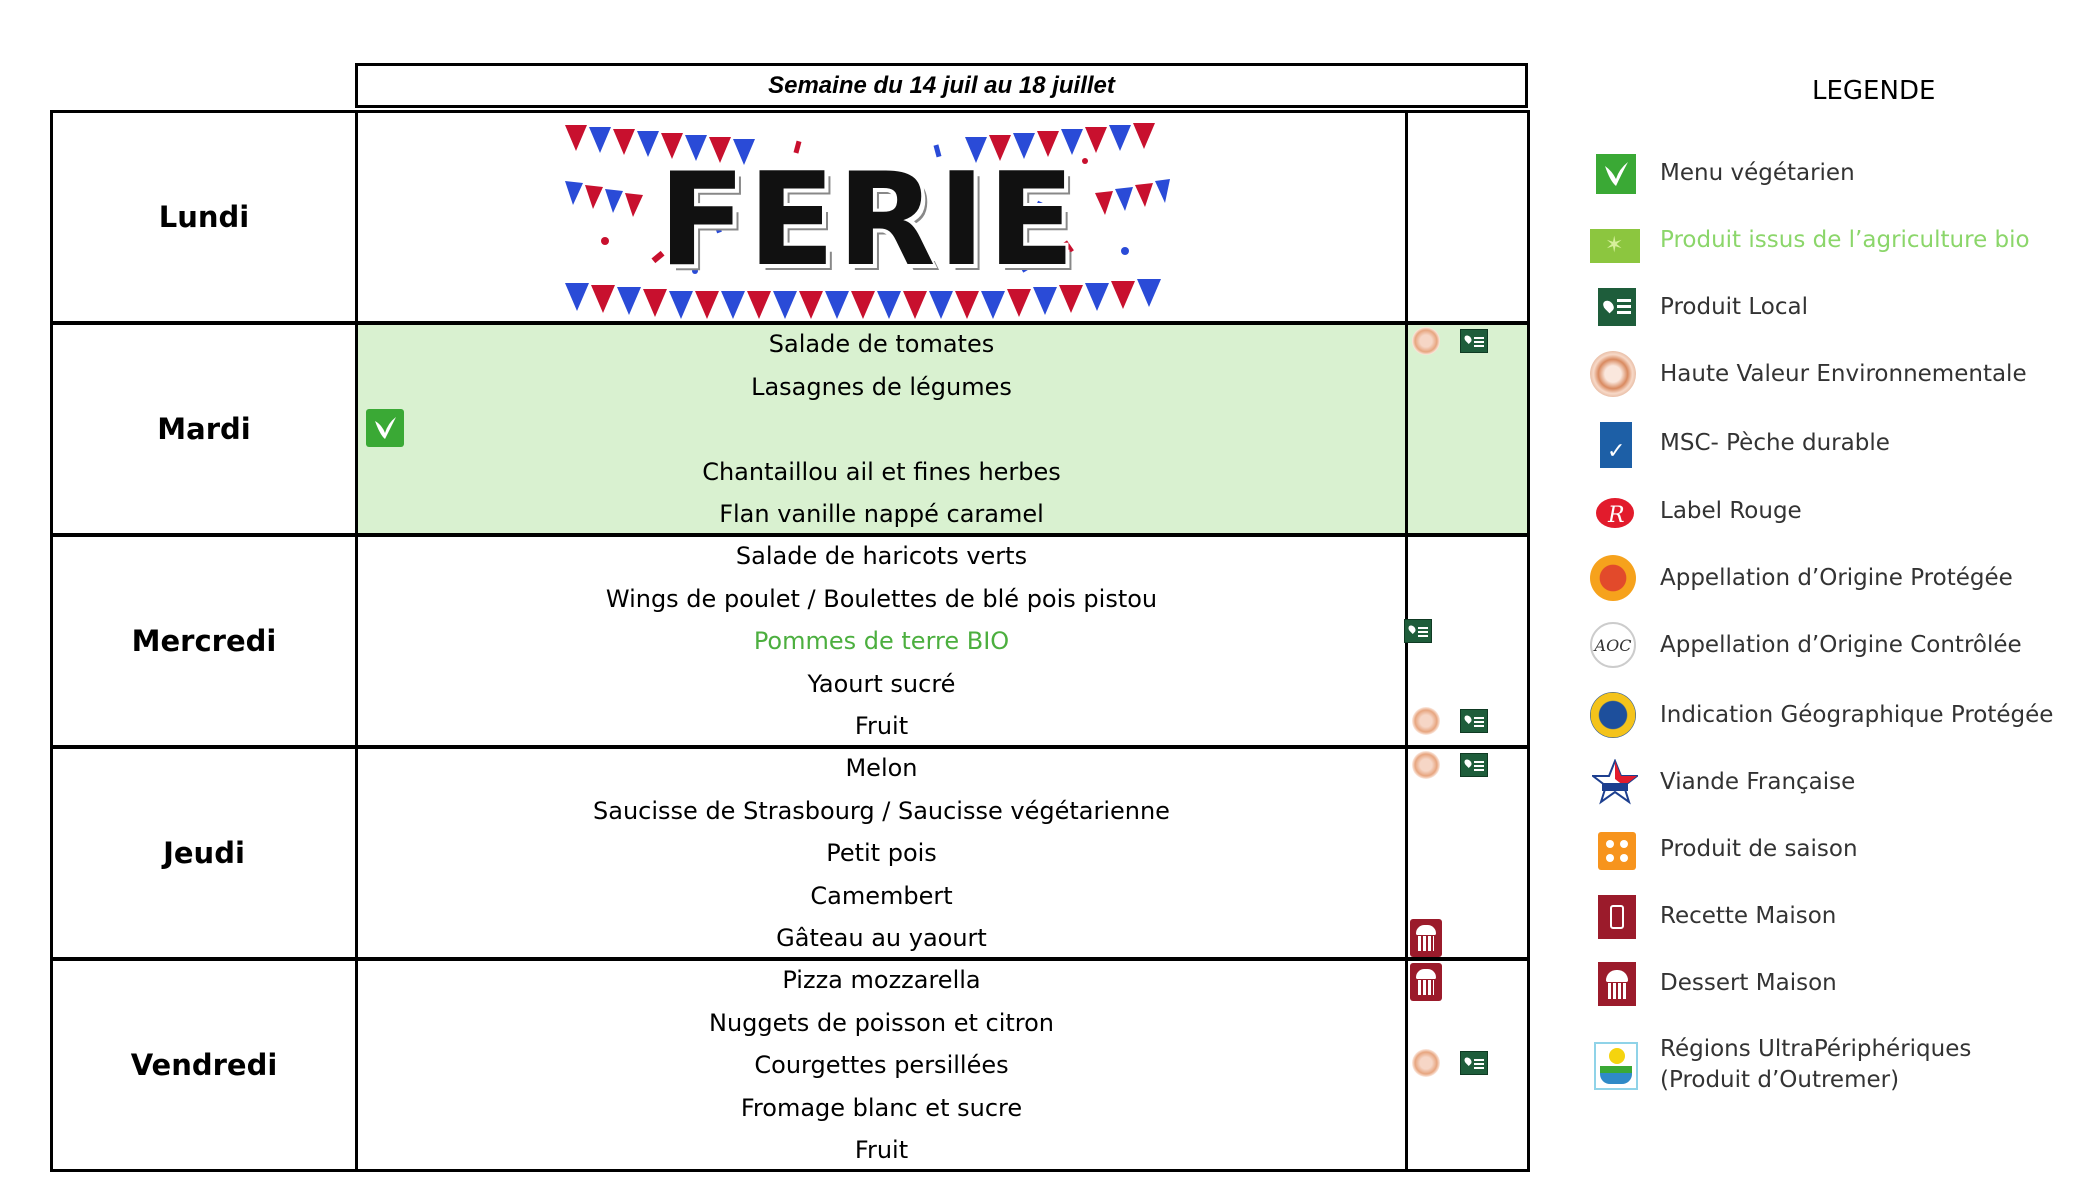  I want to click on legend-label: Menu végétarien, so click(1757, 172).